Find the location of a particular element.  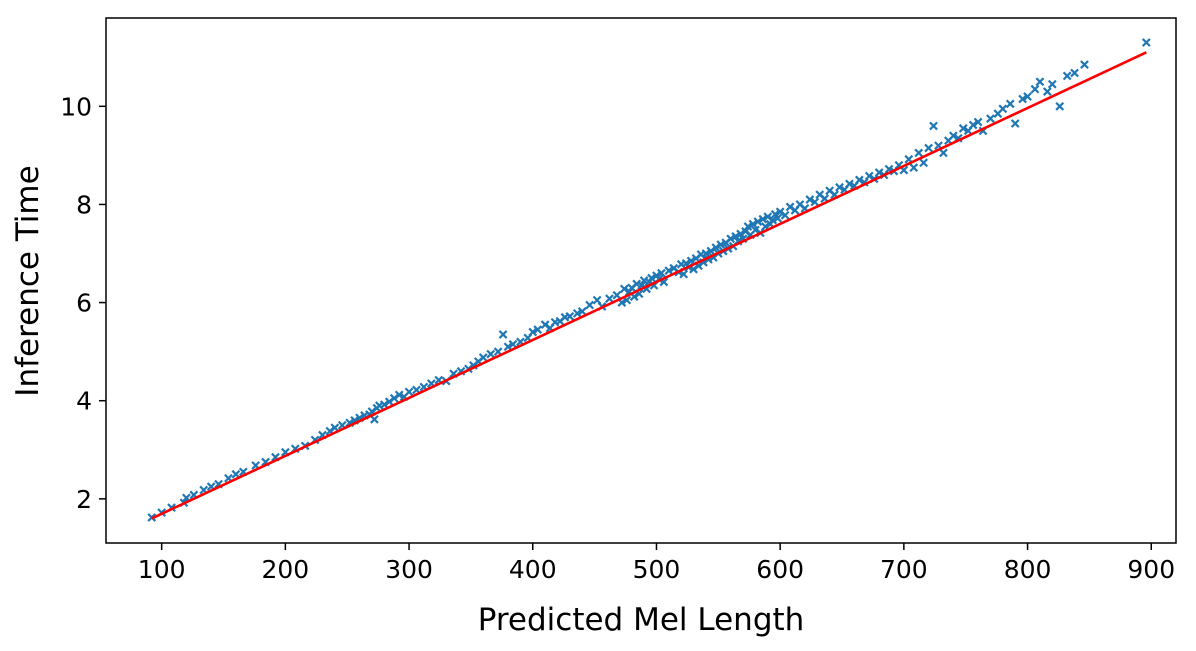

x-tick-label: 900 is located at coordinates (1151, 569).